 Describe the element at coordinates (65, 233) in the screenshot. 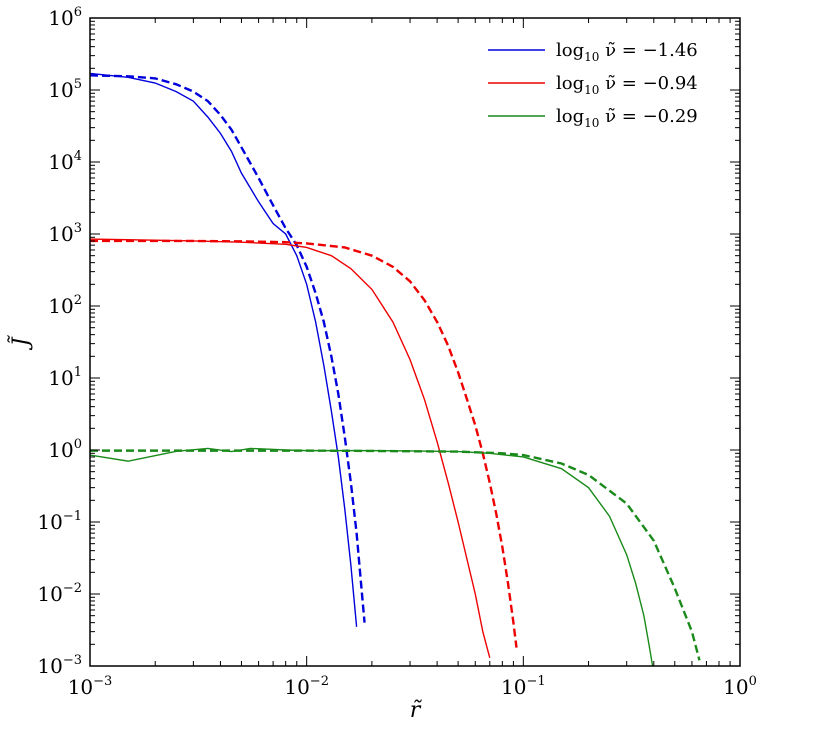

I see `y-tick-label: 10³` at that location.